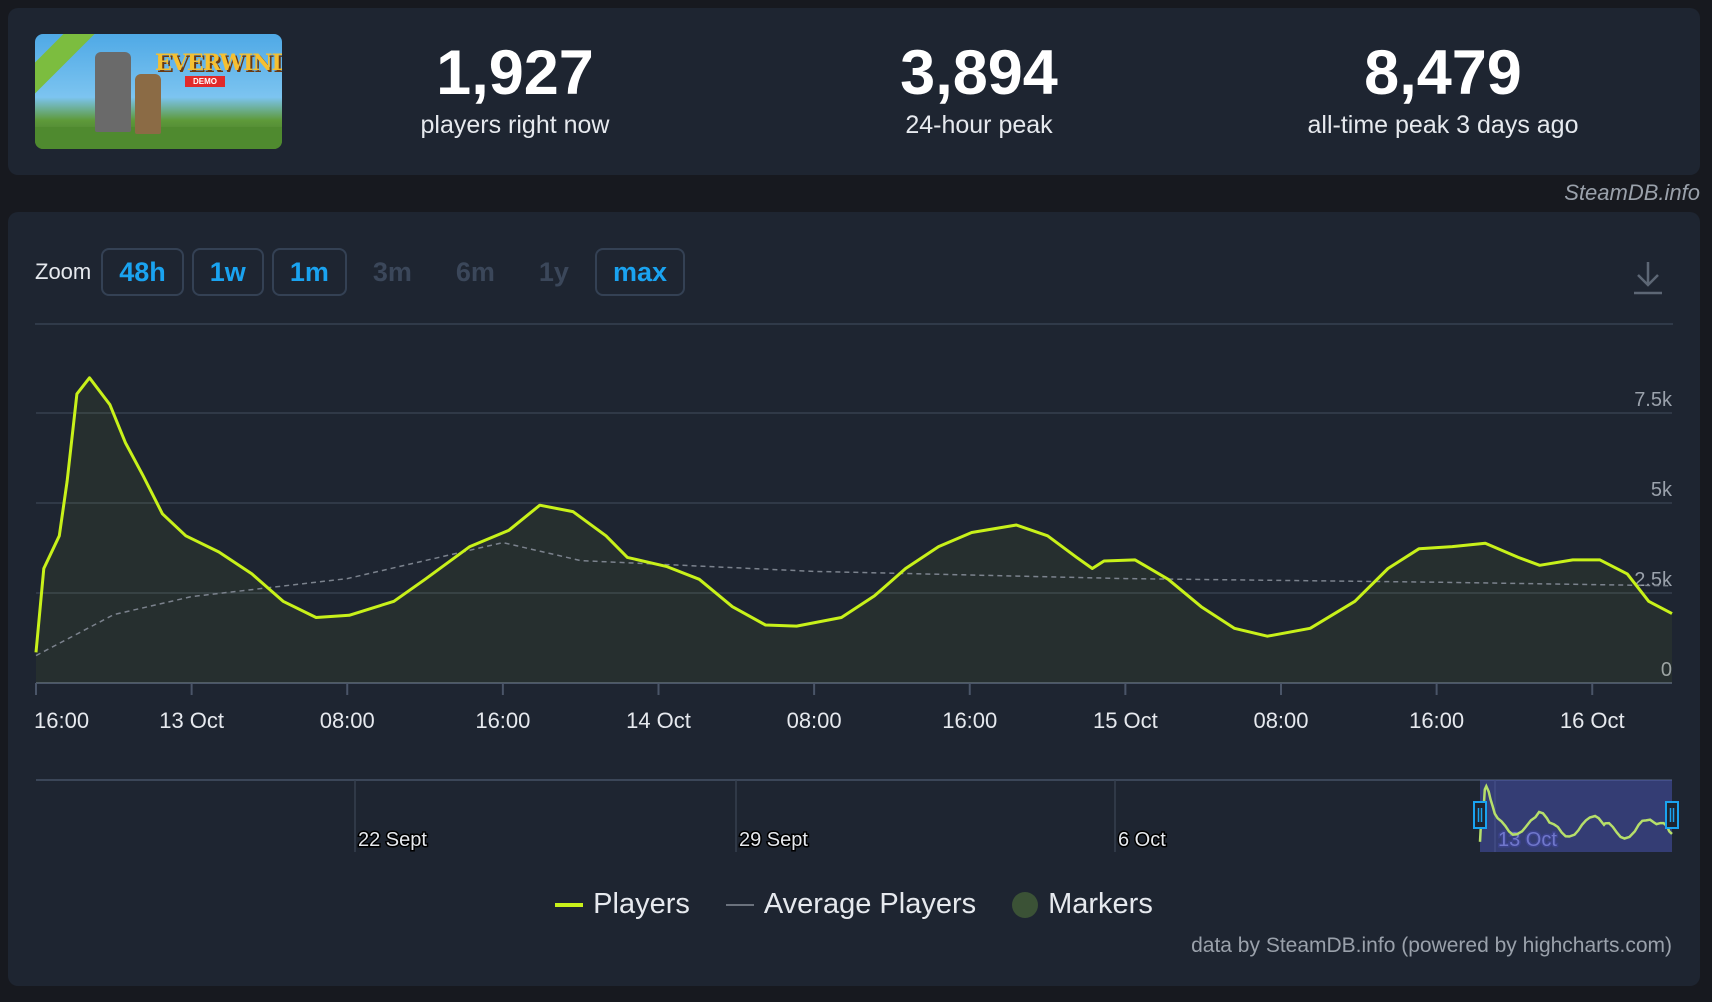 Image resolution: width=1712 pixels, height=1002 pixels. What do you see at coordinates (1443, 73) in the screenshot?
I see `stat-value: 8,479` at bounding box center [1443, 73].